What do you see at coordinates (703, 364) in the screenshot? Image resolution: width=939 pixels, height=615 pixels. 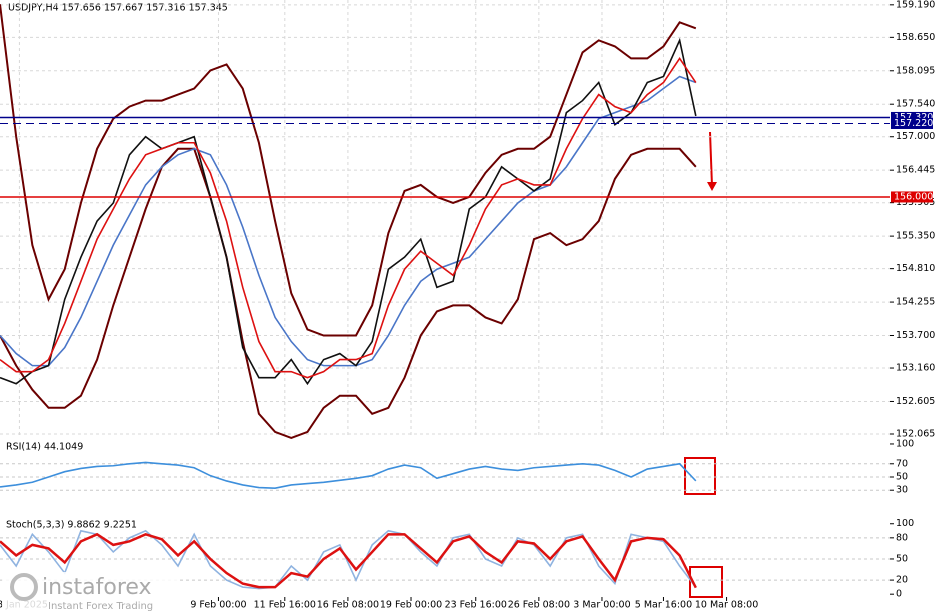 I see `annotations` at bounding box center [703, 364].